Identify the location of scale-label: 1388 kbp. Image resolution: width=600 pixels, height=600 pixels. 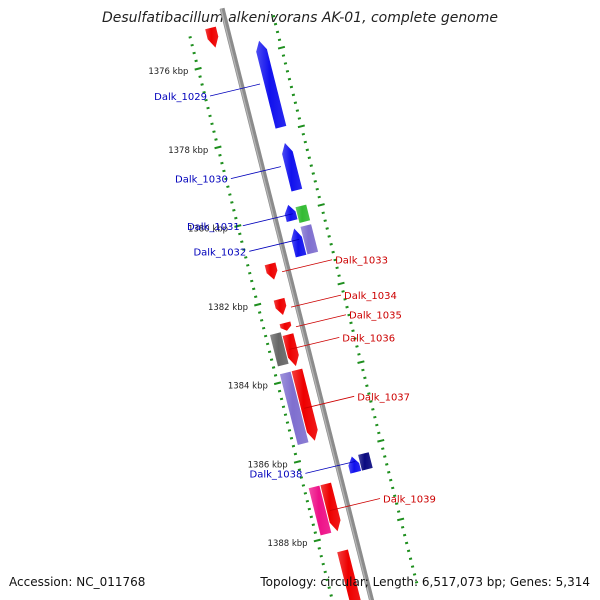
(288, 544).